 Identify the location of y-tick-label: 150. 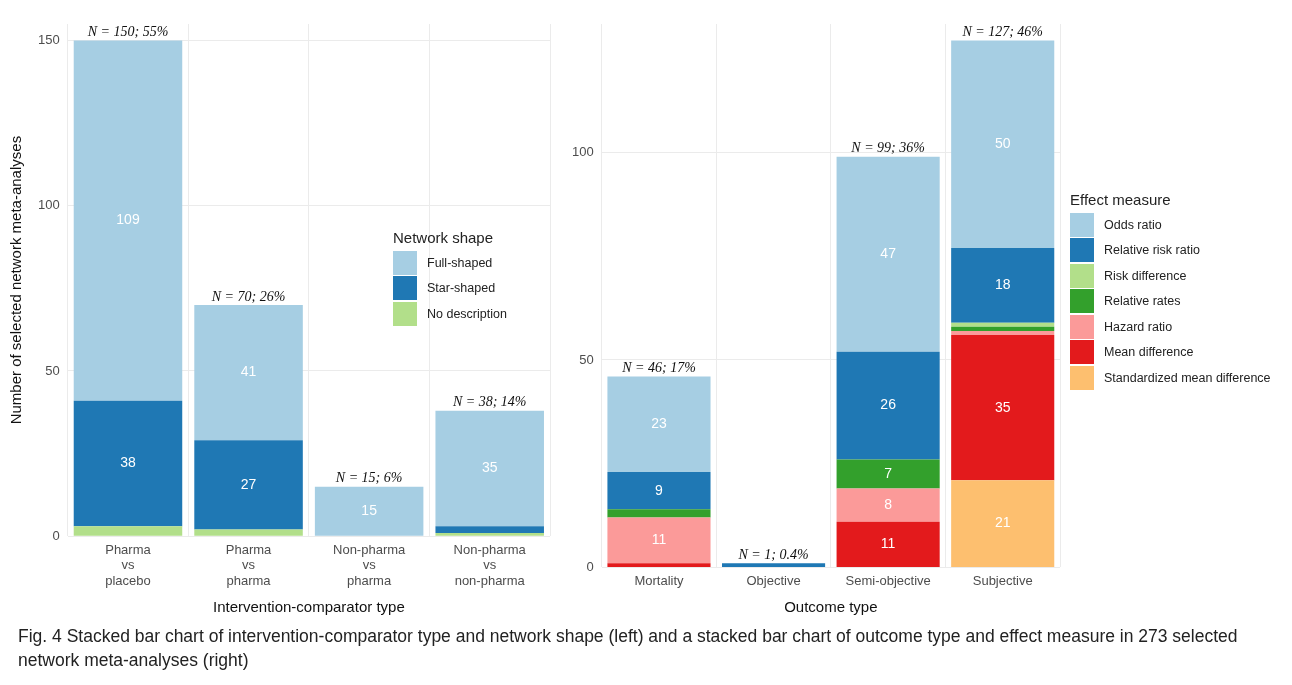
(48, 40).